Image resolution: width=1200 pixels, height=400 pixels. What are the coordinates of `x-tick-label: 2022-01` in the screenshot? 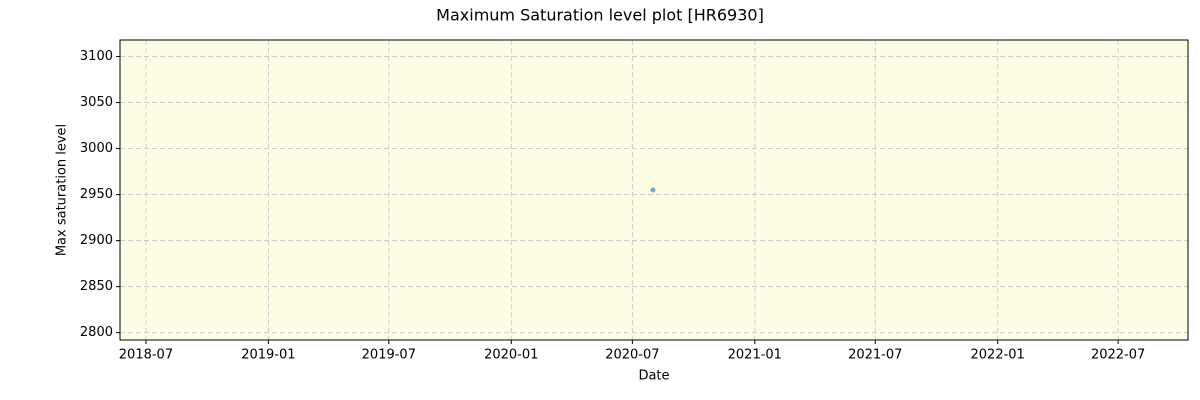 It's located at (998, 355).